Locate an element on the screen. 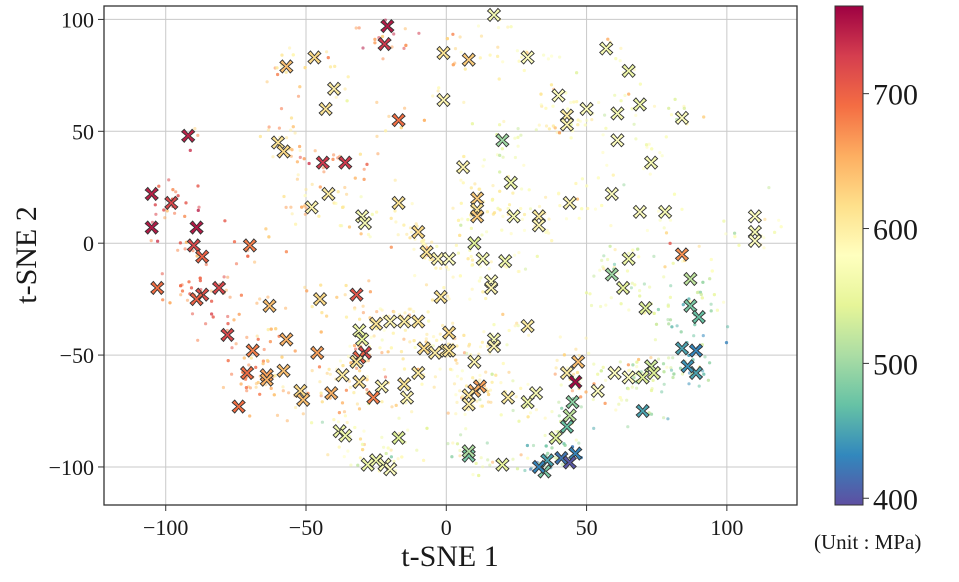  x-tick-label: 0 is located at coordinates (446, 527).